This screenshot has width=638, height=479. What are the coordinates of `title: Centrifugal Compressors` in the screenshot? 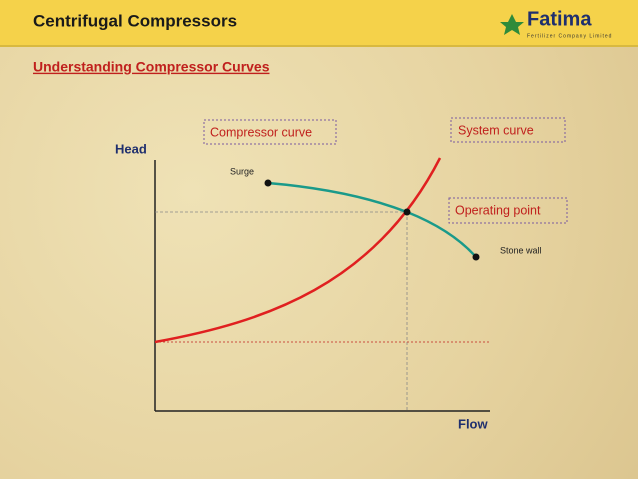 It's located at (135, 20).